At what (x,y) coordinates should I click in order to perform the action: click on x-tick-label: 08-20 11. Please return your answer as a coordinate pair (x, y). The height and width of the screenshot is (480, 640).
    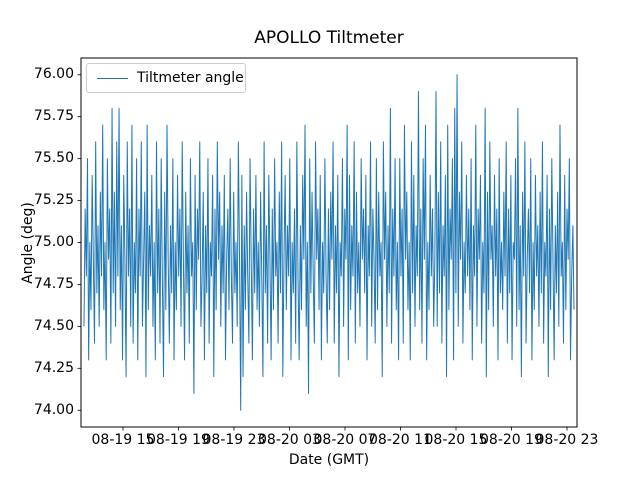
    Looking at the image, I should click on (400, 440).